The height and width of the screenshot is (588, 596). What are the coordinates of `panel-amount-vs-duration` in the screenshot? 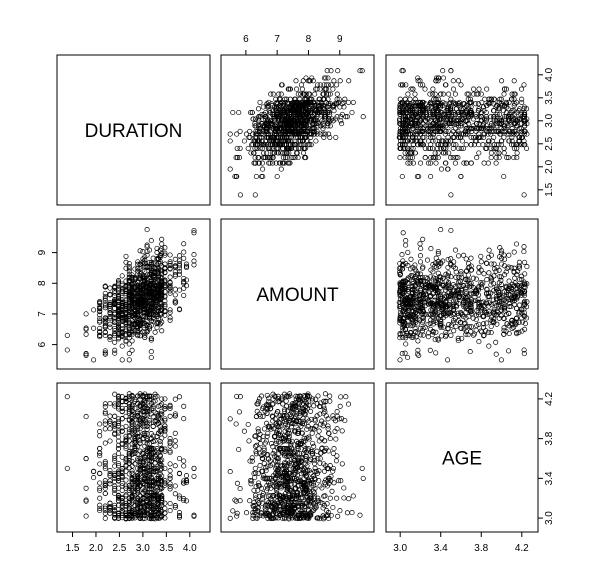 It's located at (133, 294).